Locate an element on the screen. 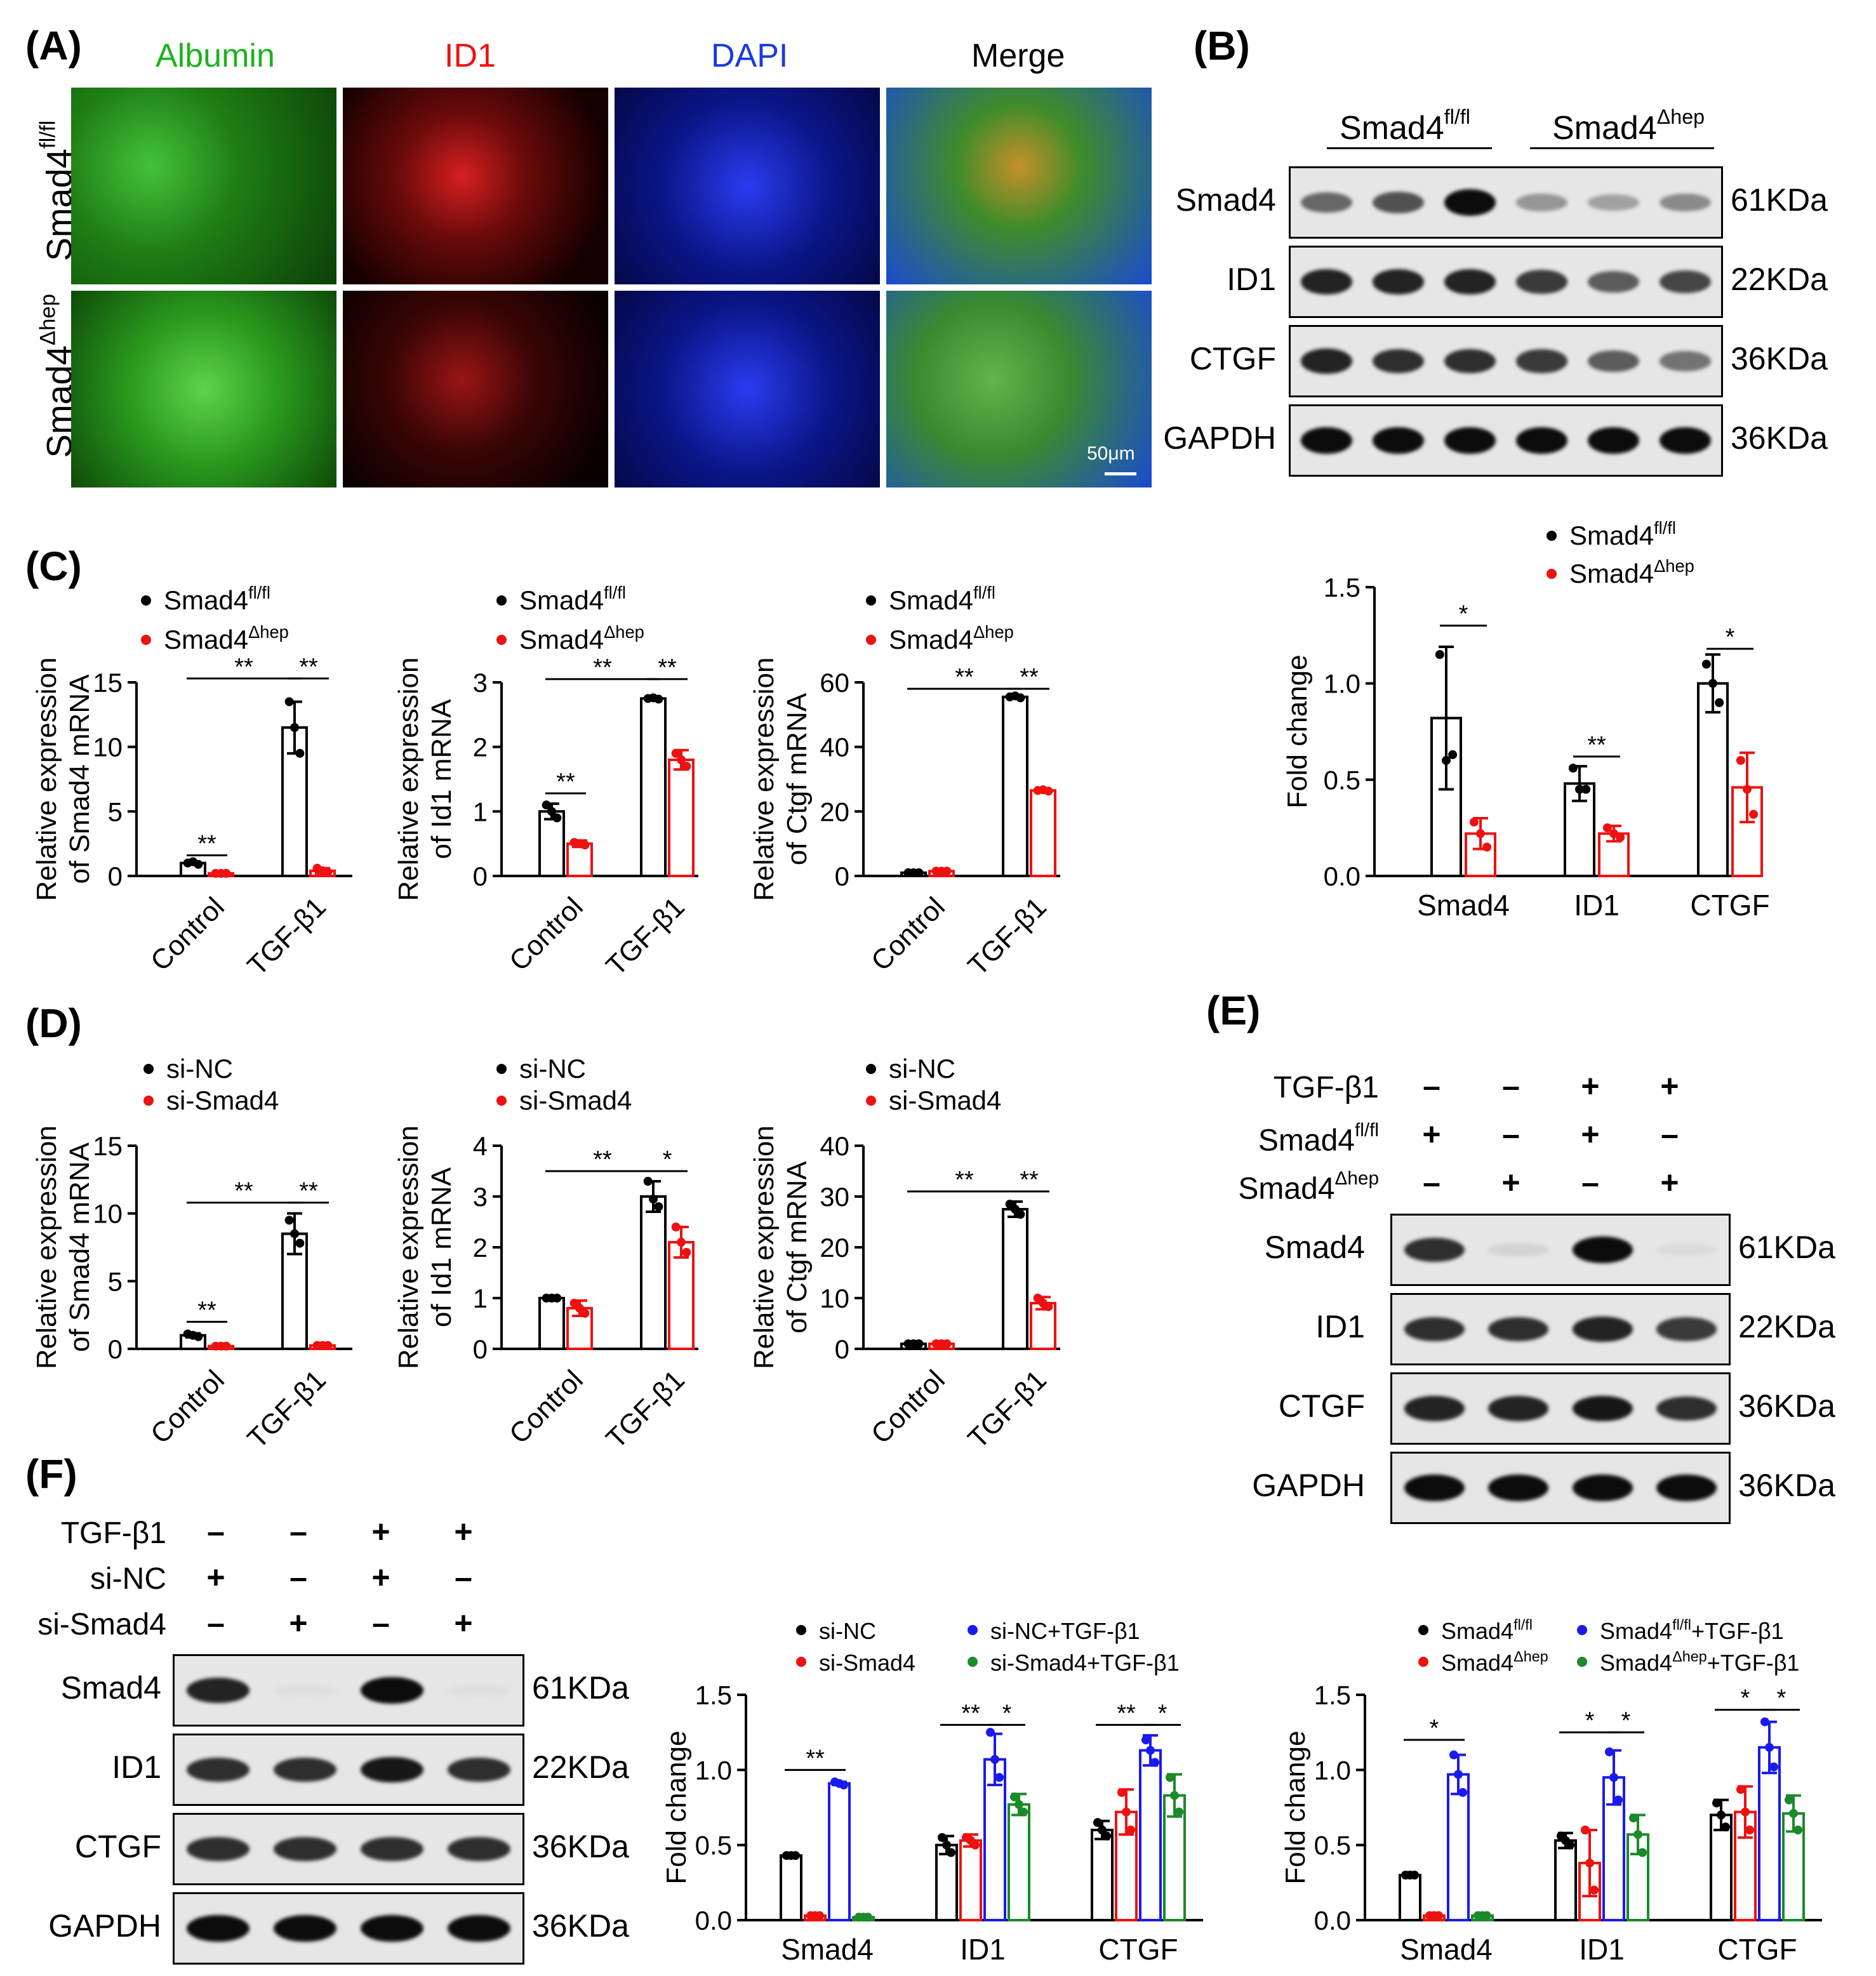 Image resolution: width=1876 pixels, height=1976 pixels. chart-F1-bar is located at coordinates (1102, 1875).